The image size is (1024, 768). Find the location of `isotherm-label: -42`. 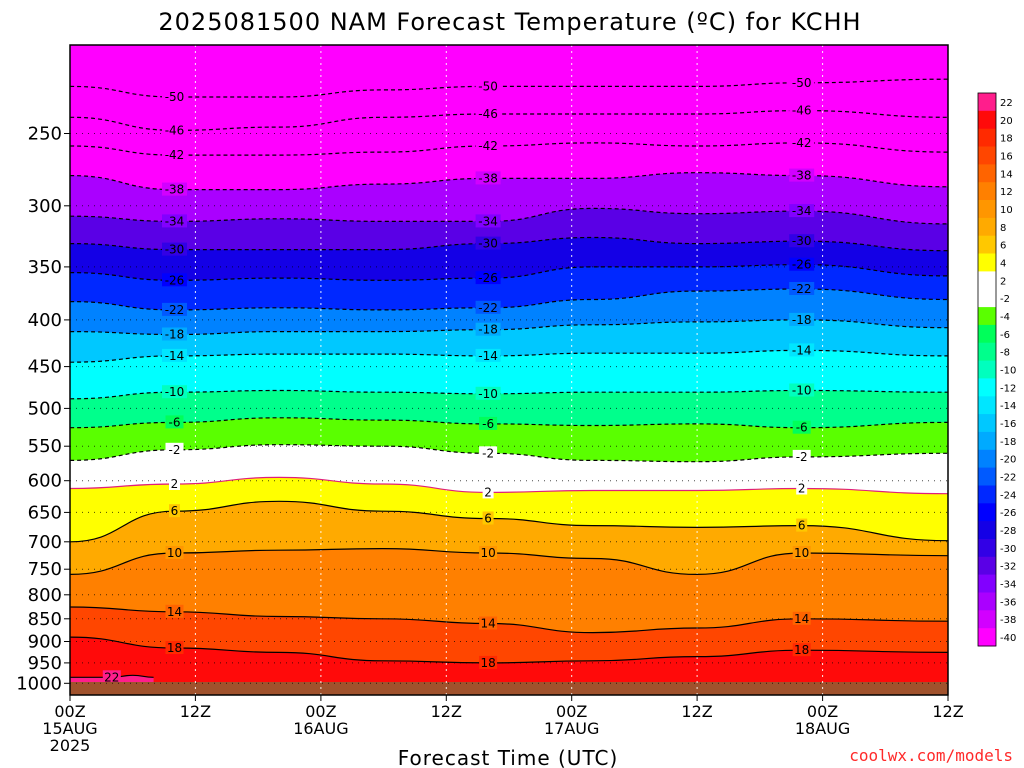

isotherm-label: -42 is located at coordinates (175, 155).